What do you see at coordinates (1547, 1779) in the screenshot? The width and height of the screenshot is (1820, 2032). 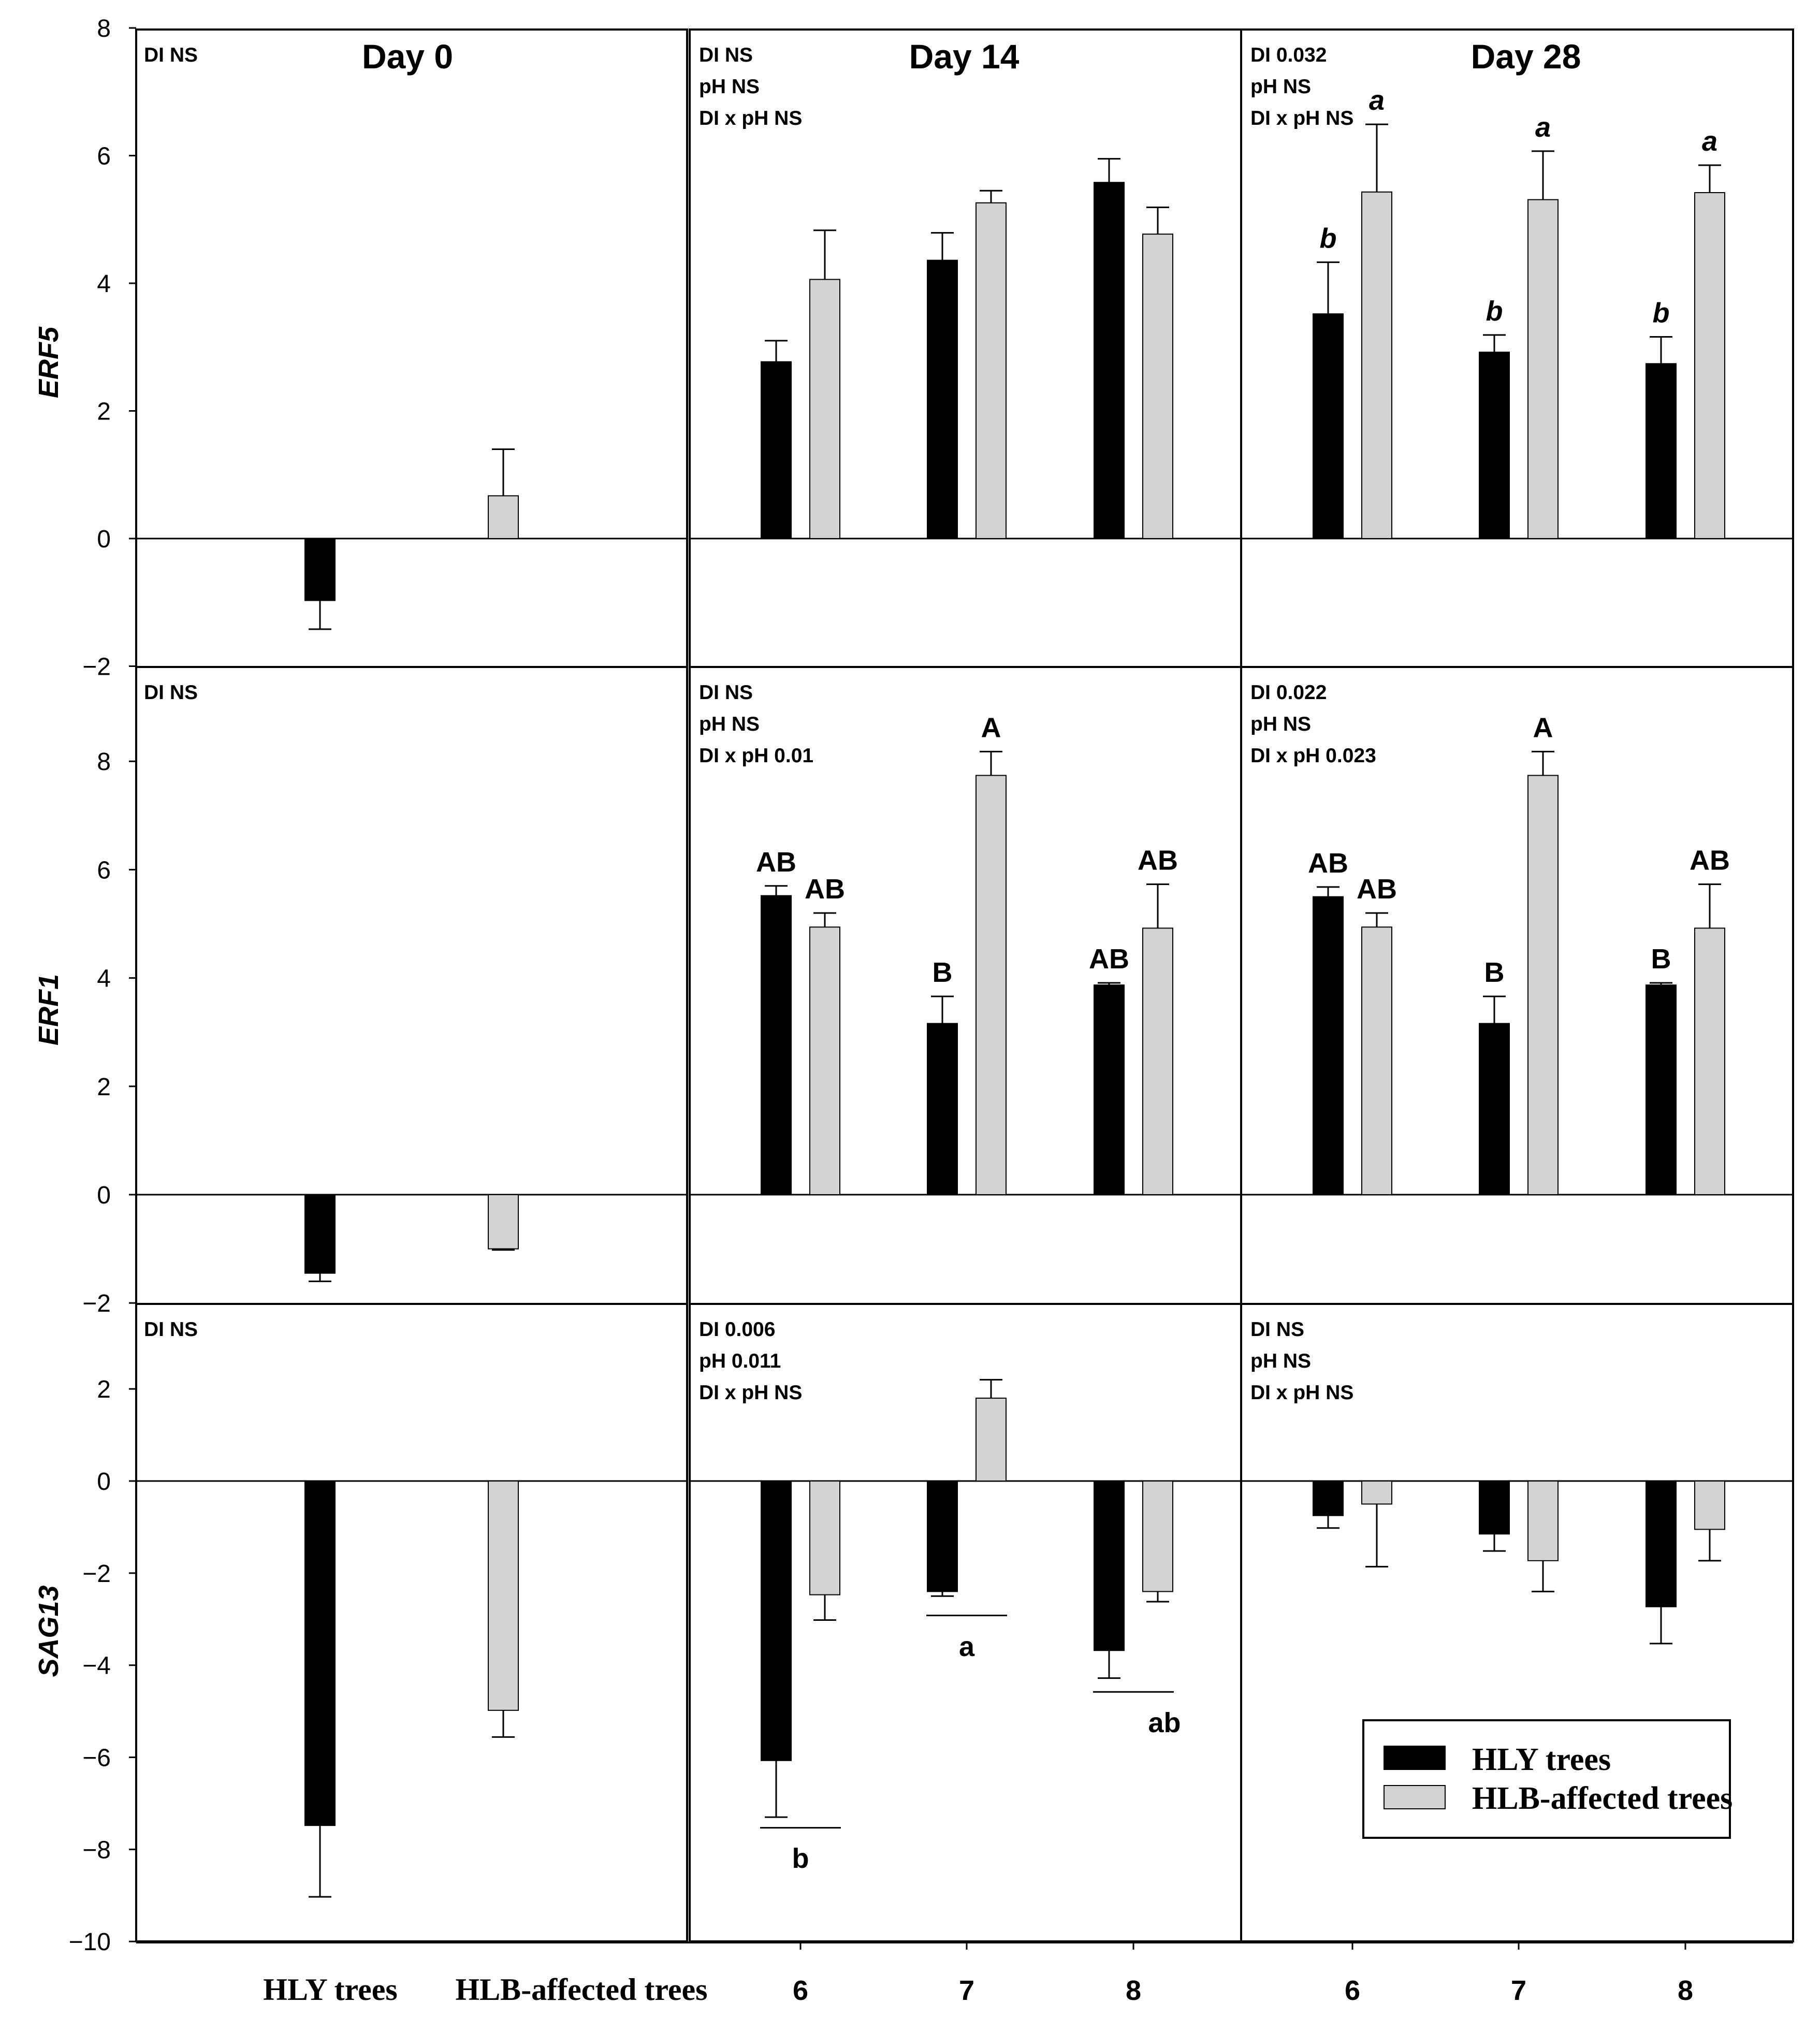 I see `legend-box` at bounding box center [1547, 1779].